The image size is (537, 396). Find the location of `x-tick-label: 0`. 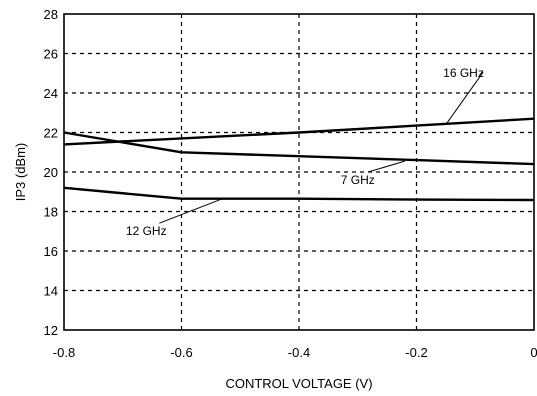

x-tick-label: 0 is located at coordinates (533, 352).